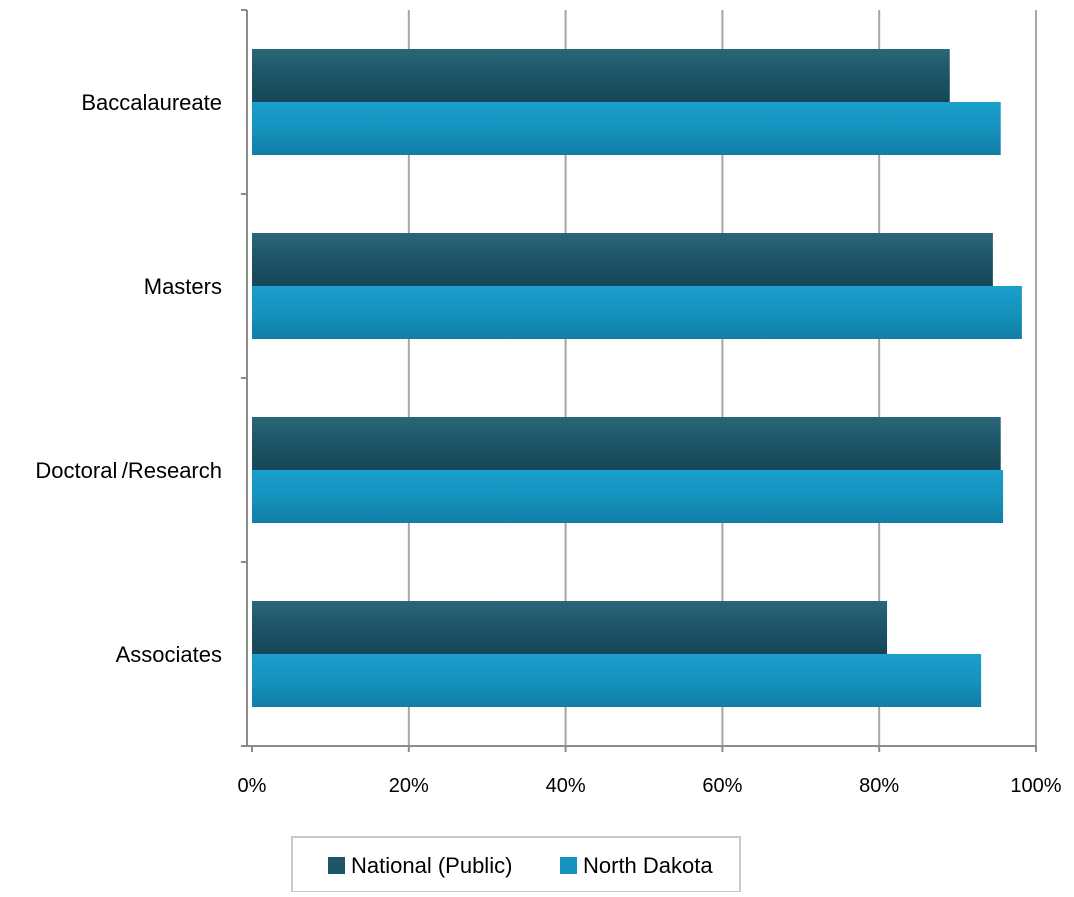 This screenshot has width=1074, height=897. What do you see at coordinates (431, 865) in the screenshot?
I see `legend-label-national: National (Public)` at bounding box center [431, 865].